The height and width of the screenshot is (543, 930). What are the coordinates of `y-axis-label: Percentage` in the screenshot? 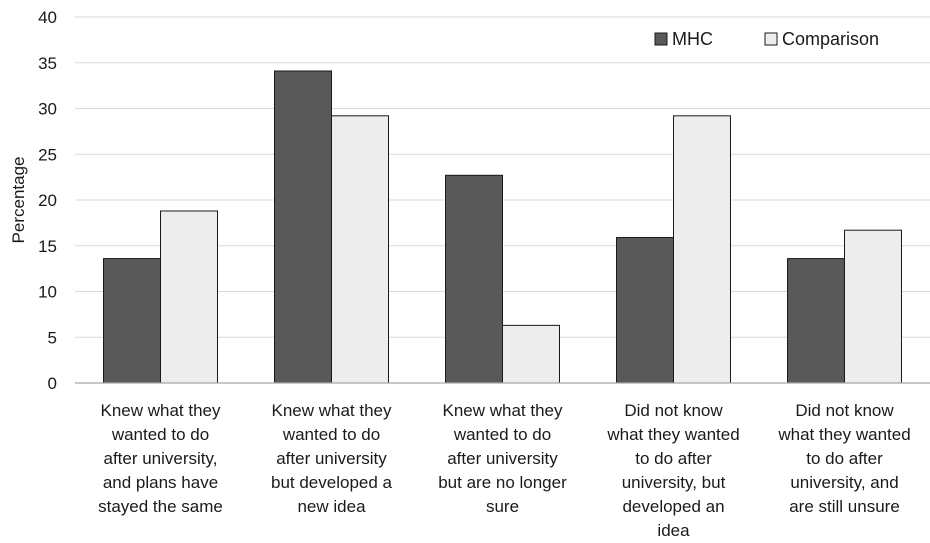 It's located at (18, 200).